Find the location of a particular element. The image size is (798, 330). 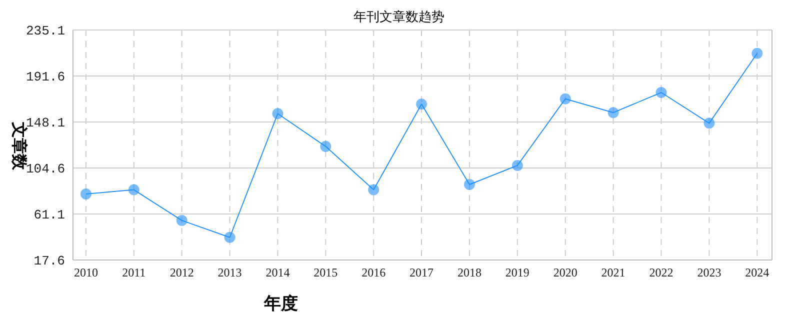

y-tick-label: 191.6 is located at coordinates (45, 77).